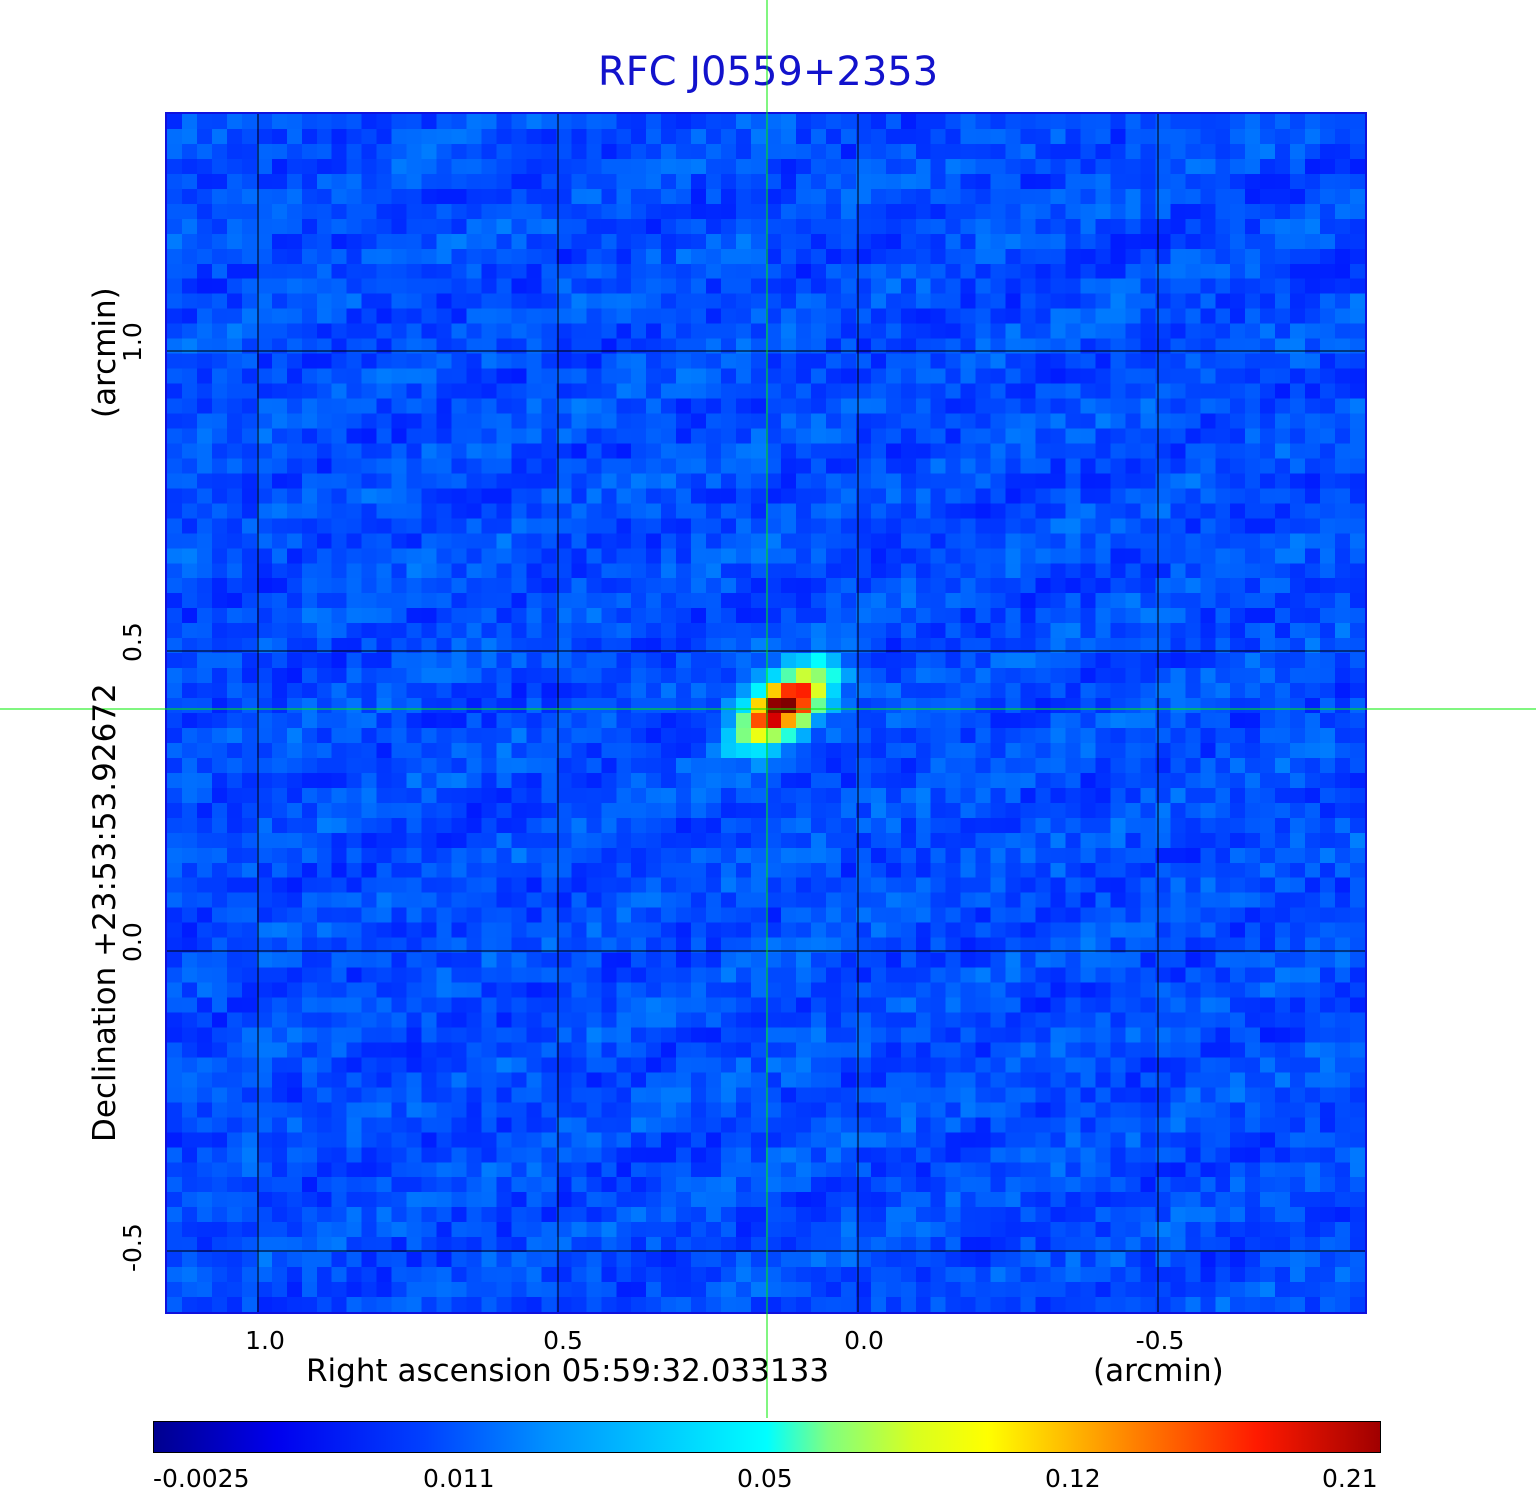  I want to click on colorbar, so click(767, 1437).